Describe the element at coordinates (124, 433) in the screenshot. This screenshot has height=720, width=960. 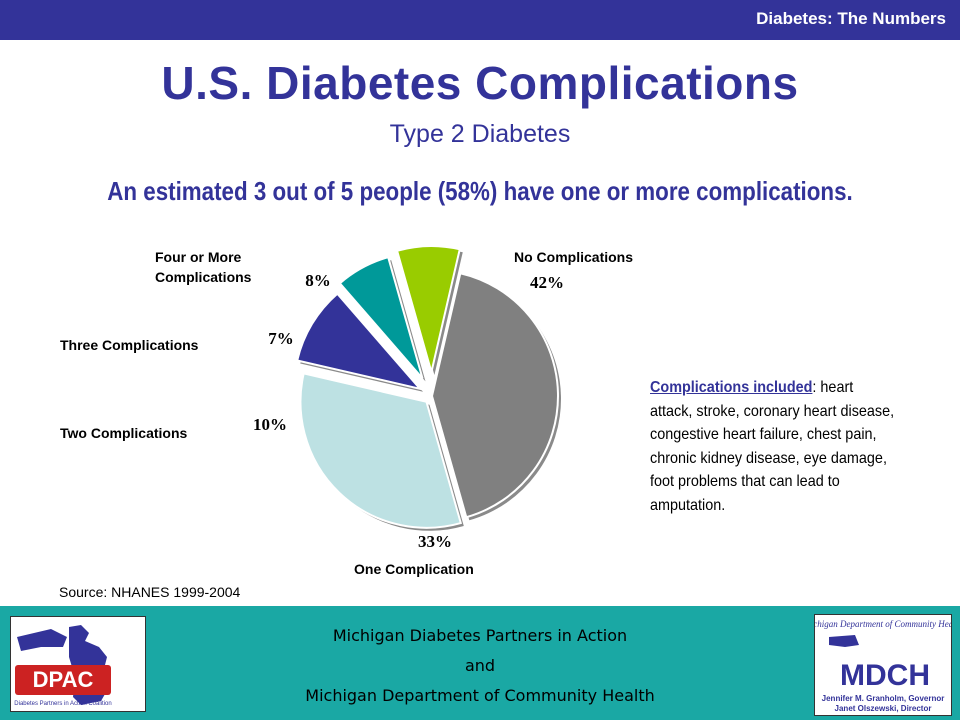
I see `category-label-two-complications: Two Complications` at that location.